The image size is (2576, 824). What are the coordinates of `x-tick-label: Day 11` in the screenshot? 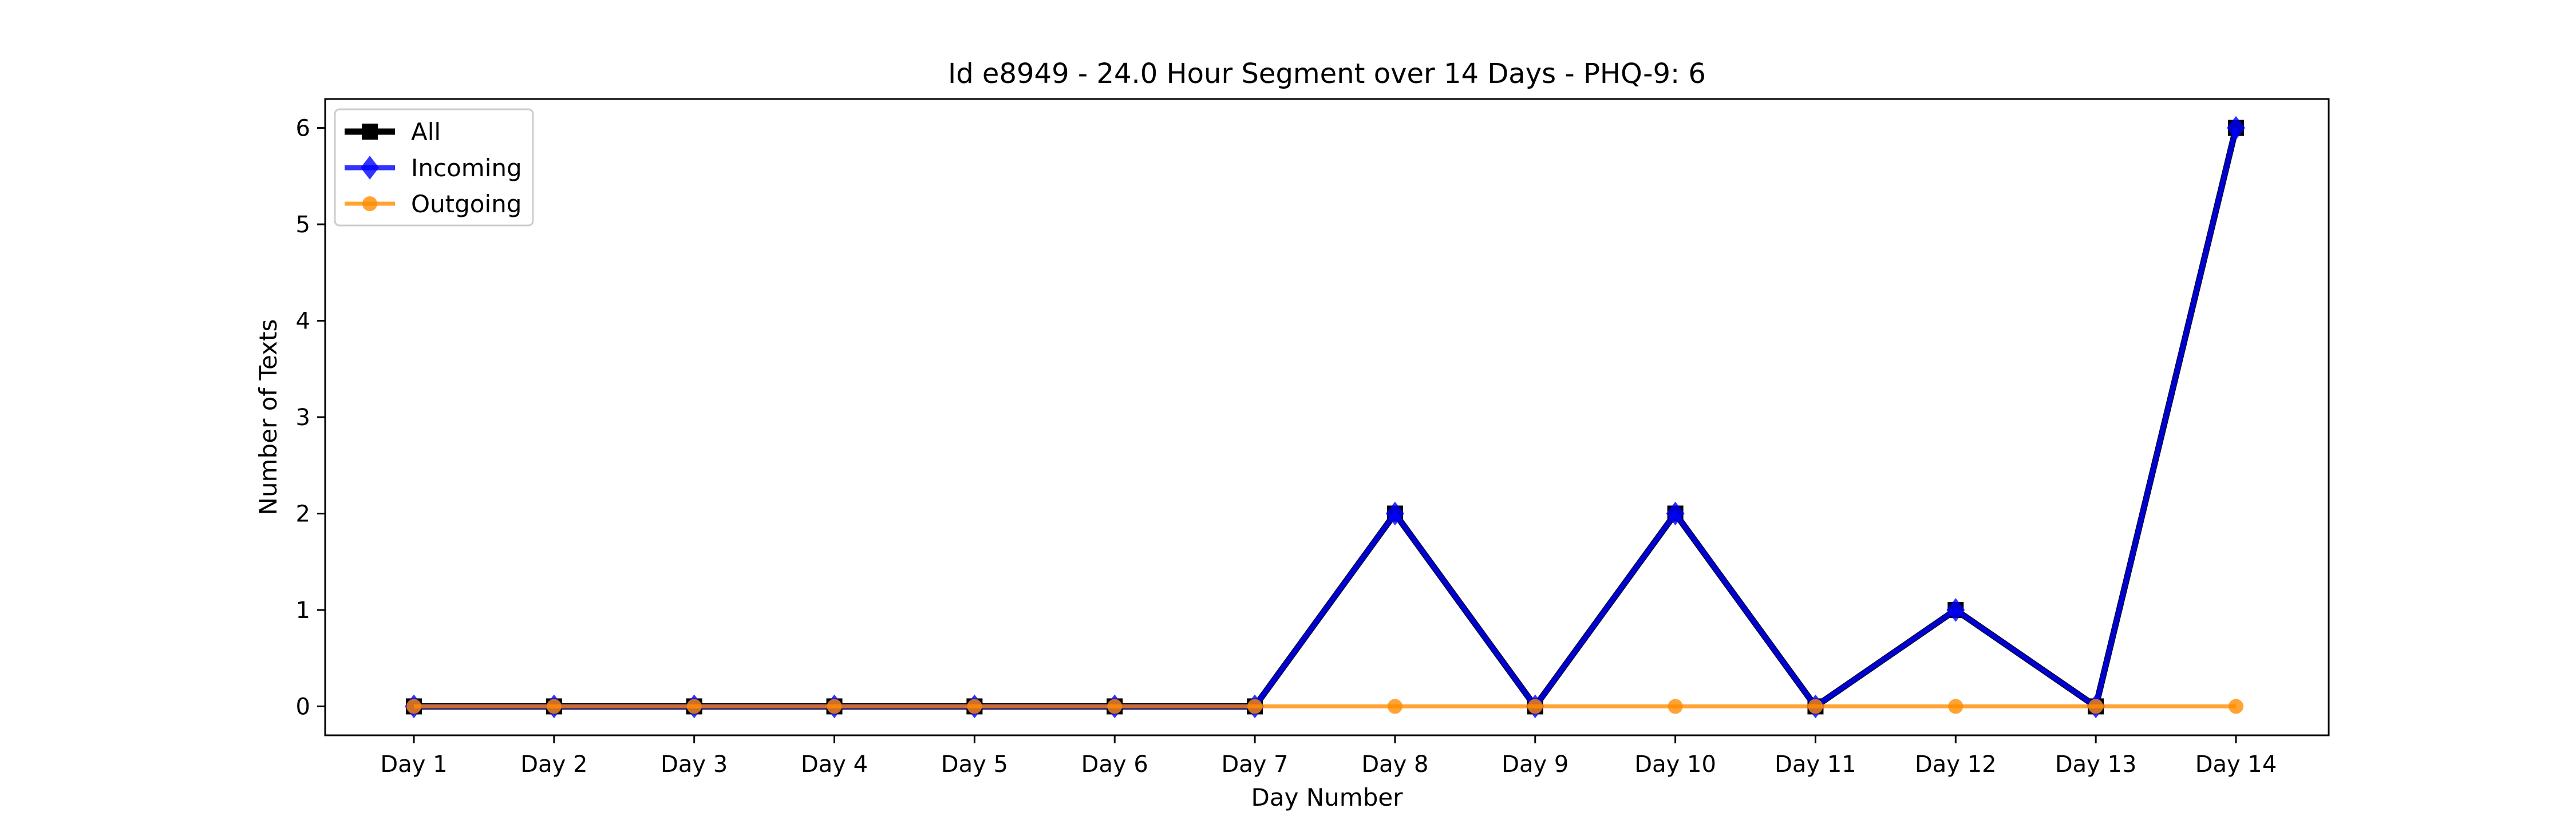 It's located at (1815, 764).